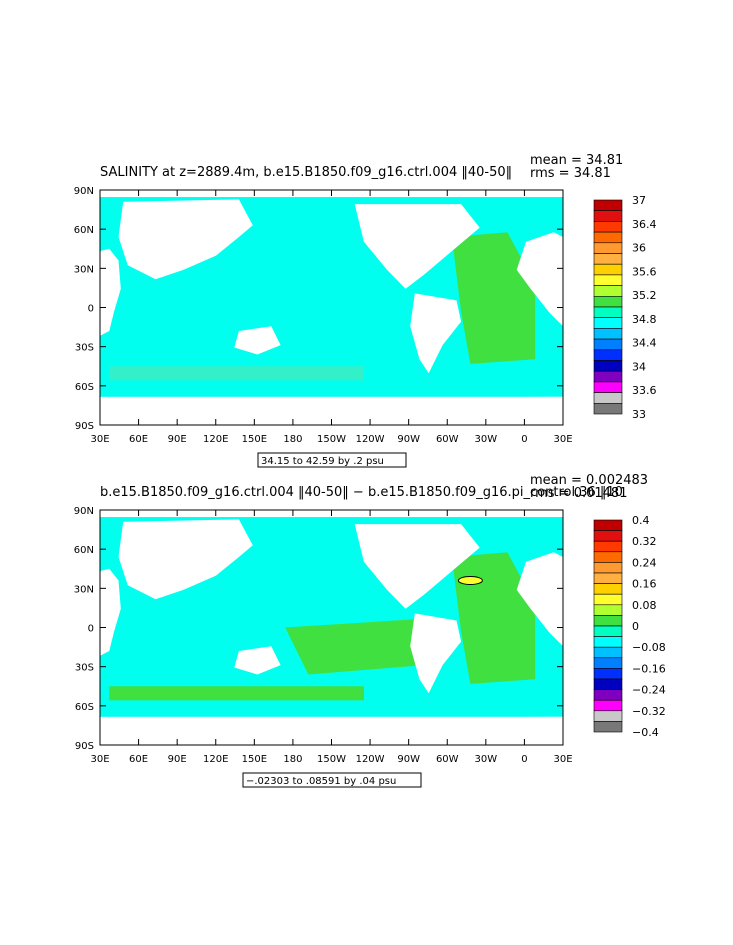 The image size is (733, 945). Describe the element at coordinates (644, 295) in the screenshot. I see `colorbar-label: 35.2` at that location.